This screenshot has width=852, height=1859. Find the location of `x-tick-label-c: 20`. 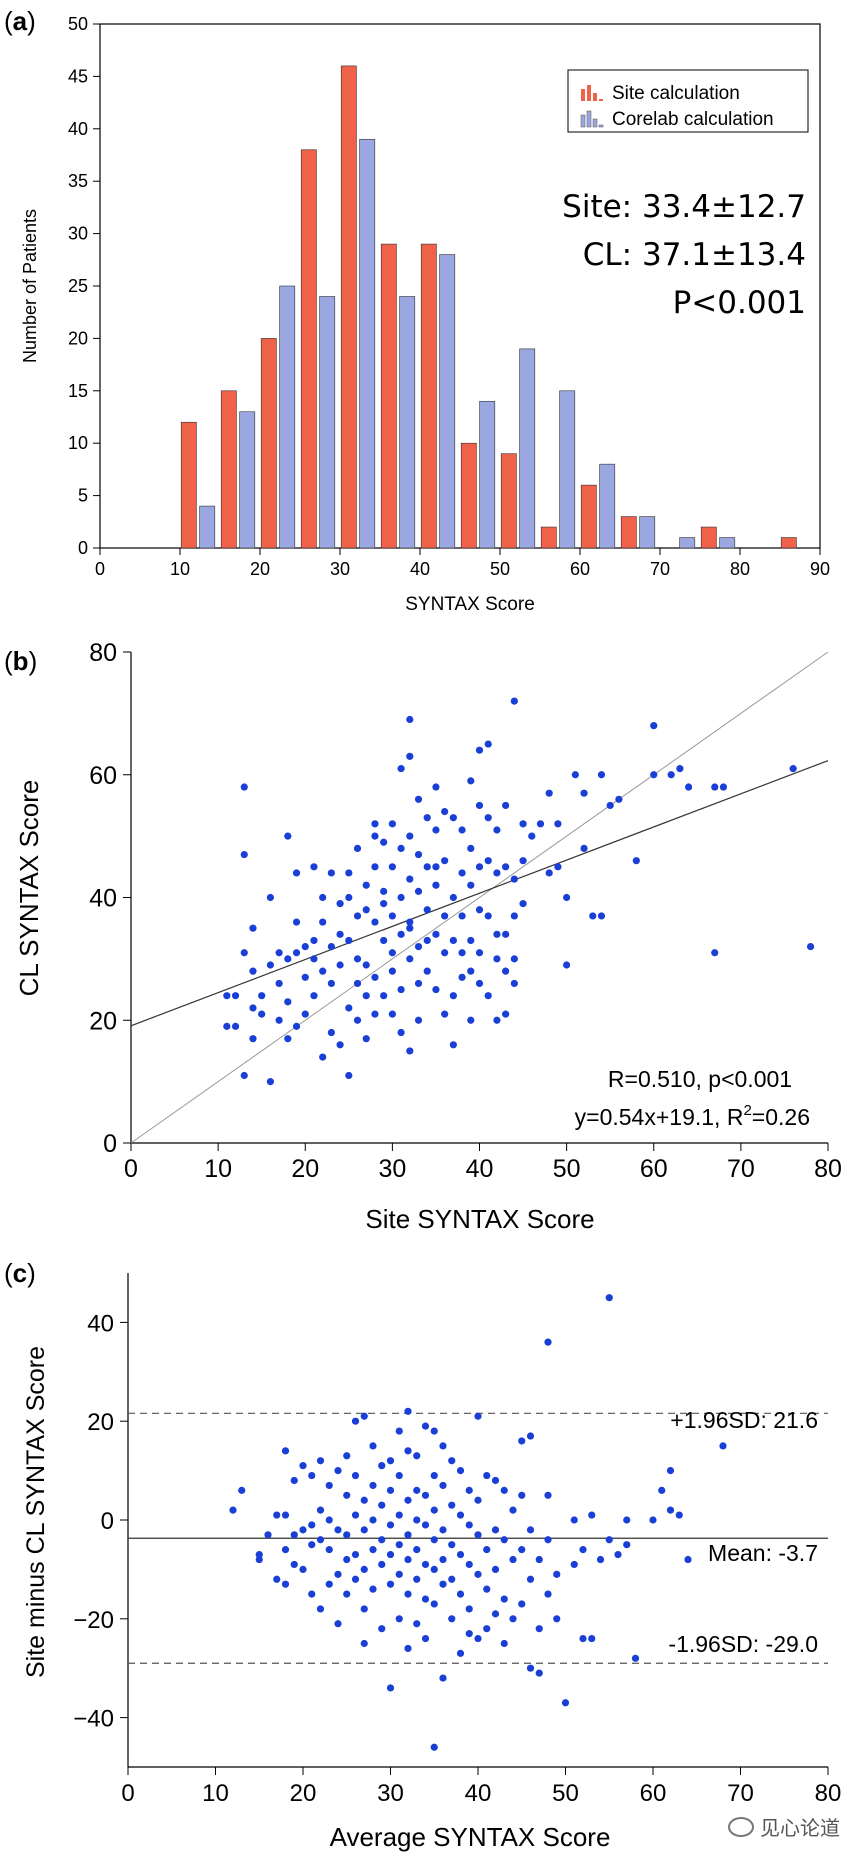

x-tick-label-c: 20 is located at coordinates (303, 1793).